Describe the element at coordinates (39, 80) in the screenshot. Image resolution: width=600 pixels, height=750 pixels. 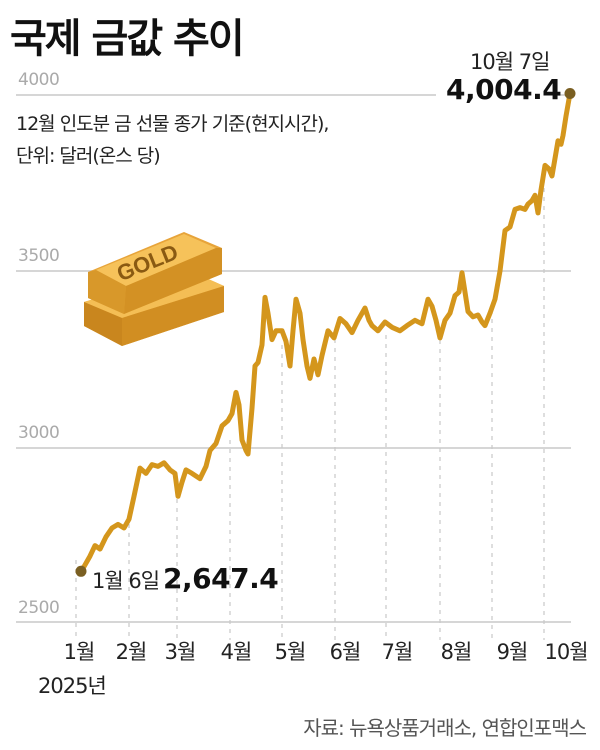
I see `y-tick-4000: 4000` at that location.